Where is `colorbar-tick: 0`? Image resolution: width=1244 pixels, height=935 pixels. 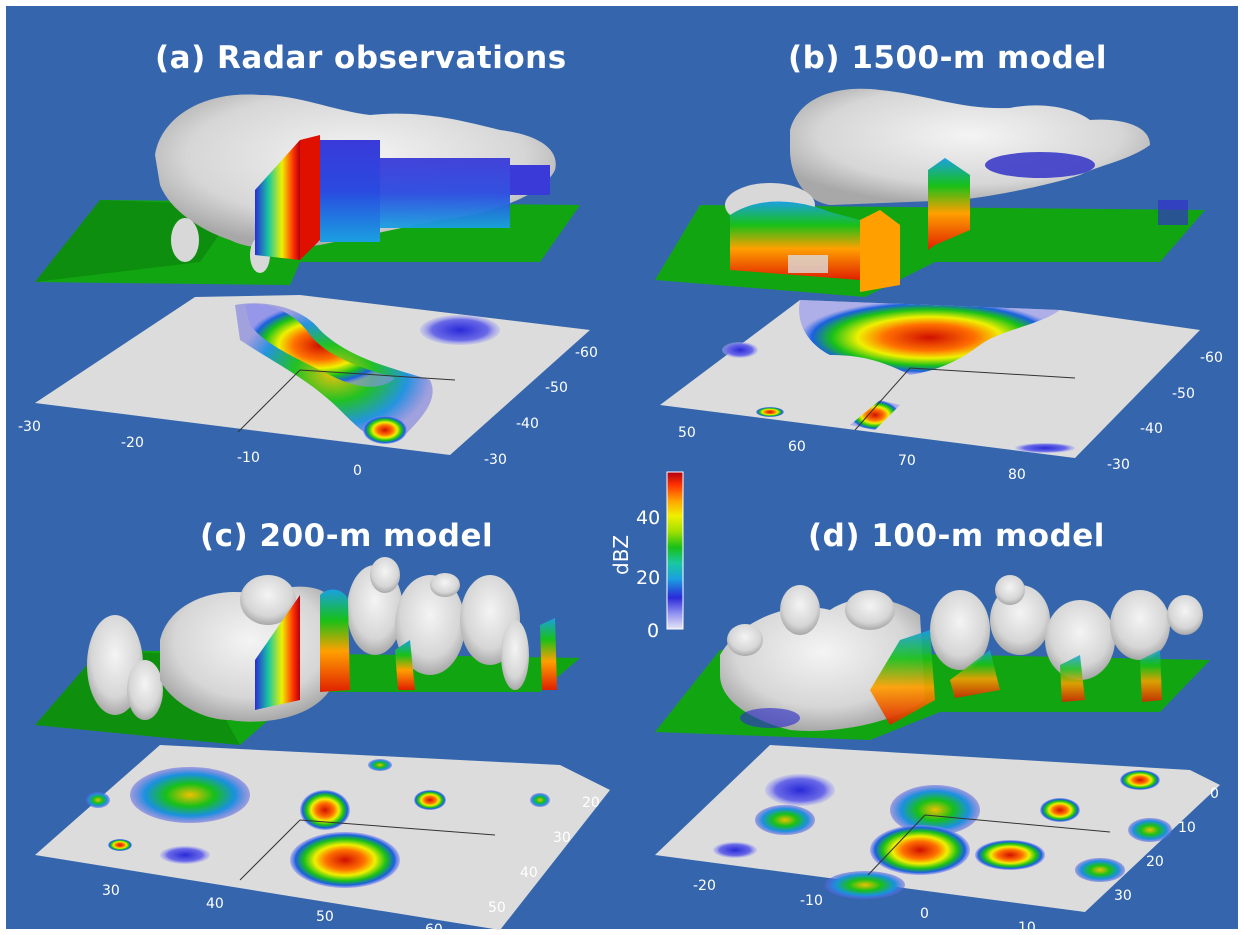
colorbar-tick: 0 is located at coordinates (653, 631).